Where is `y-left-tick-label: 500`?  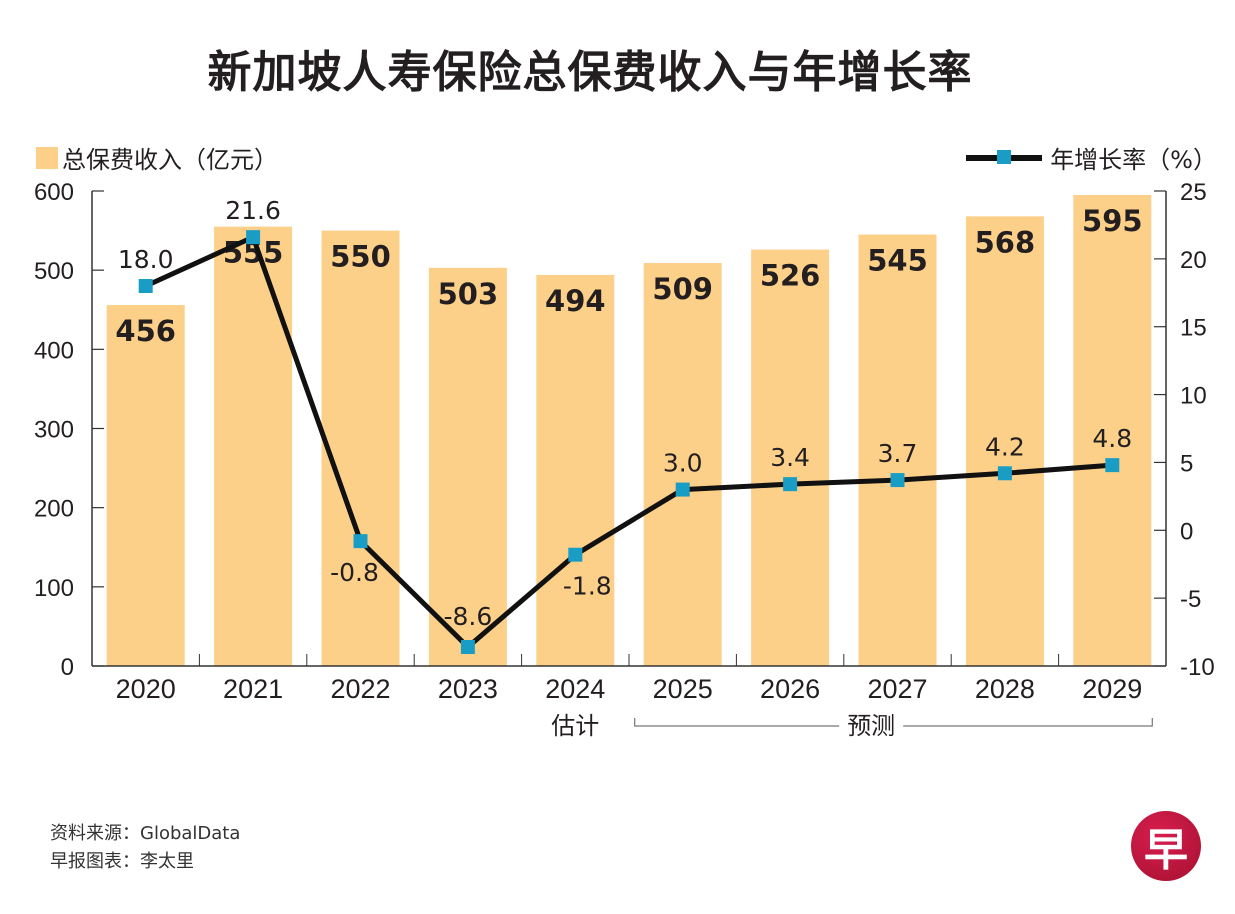 y-left-tick-label: 500 is located at coordinates (54, 271).